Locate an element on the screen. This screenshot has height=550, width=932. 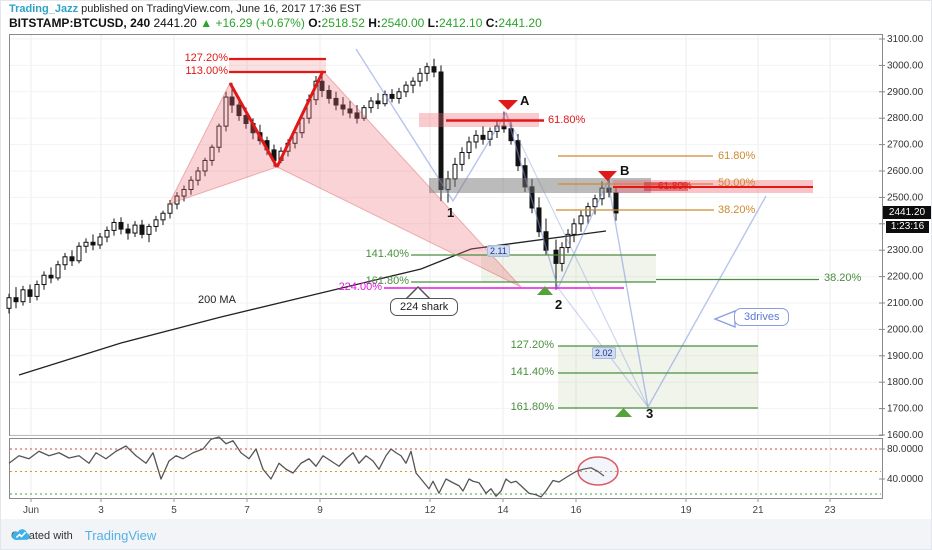
indicator-axis-label: 80.0000 is located at coordinates (905, 449).